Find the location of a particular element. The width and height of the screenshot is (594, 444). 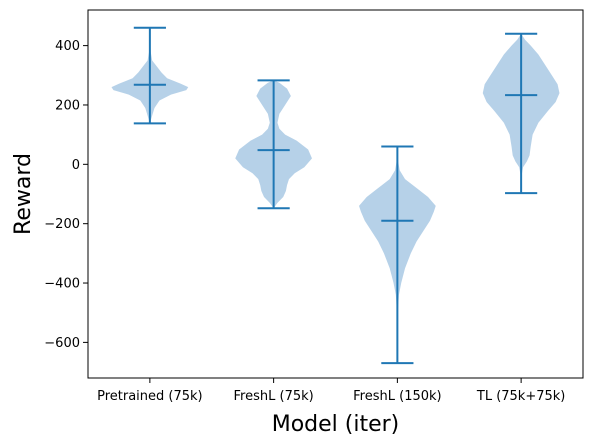

y-tick-label: −200 is located at coordinates (62, 224).